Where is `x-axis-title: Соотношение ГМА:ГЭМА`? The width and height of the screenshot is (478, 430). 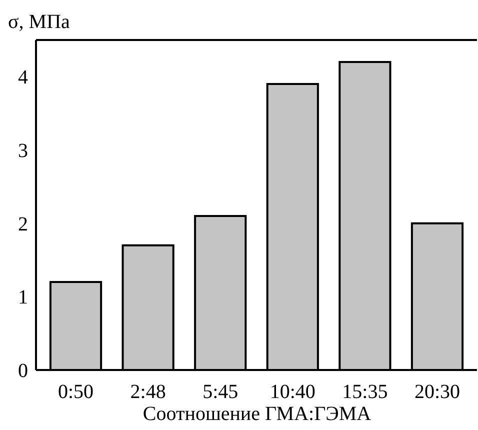
x-axis-title: Соотношение ГМА:ГЭМА is located at coordinates (257, 414).